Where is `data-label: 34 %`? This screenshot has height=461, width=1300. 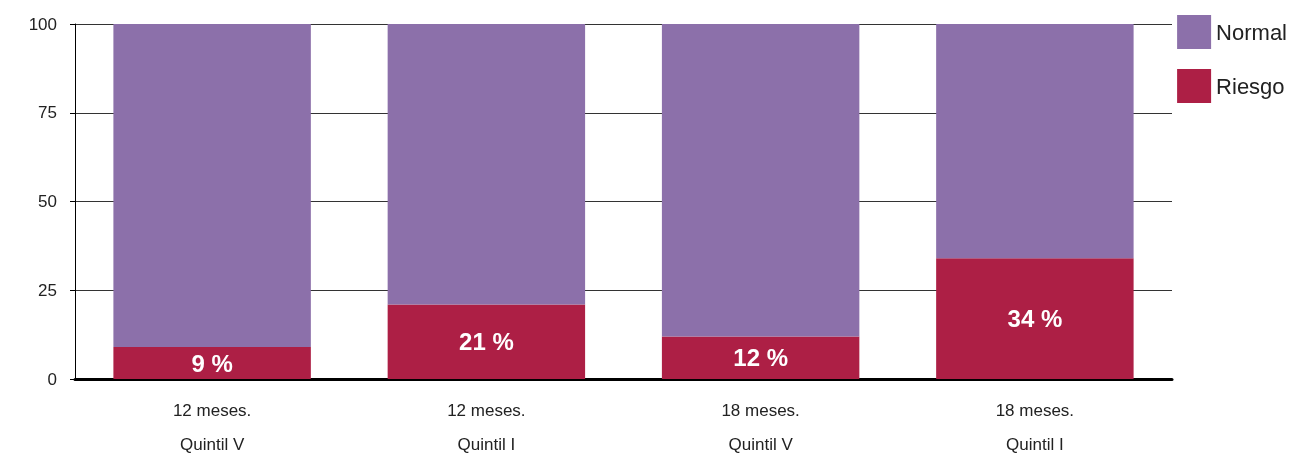
data-label: 34 % is located at coordinates (1035, 319).